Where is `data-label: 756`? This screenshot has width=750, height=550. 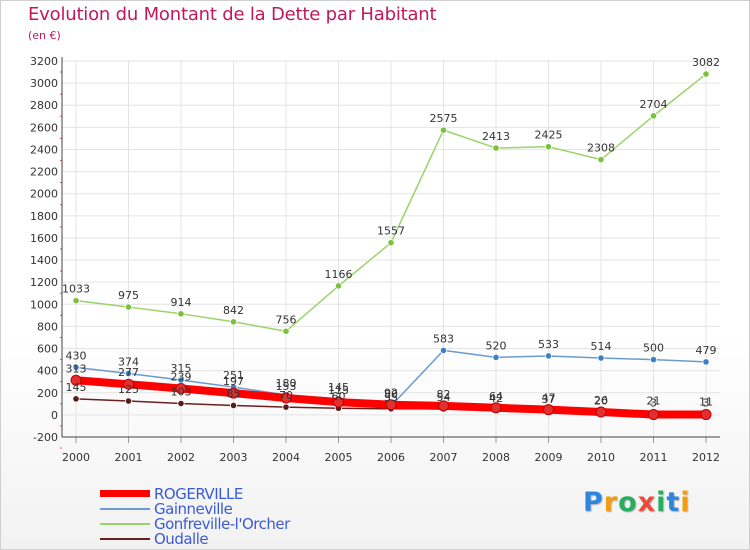 data-label: 756 is located at coordinates (286, 319).